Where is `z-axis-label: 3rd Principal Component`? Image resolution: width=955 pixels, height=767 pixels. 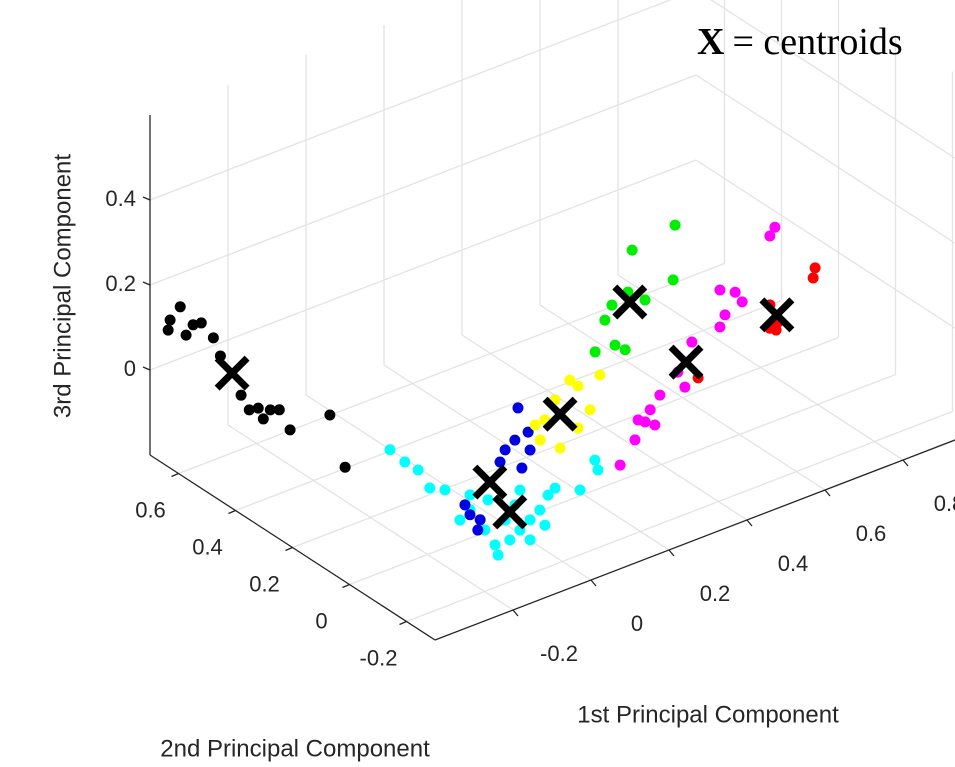
z-axis-label: 3rd Principal Component is located at coordinates (62, 286).